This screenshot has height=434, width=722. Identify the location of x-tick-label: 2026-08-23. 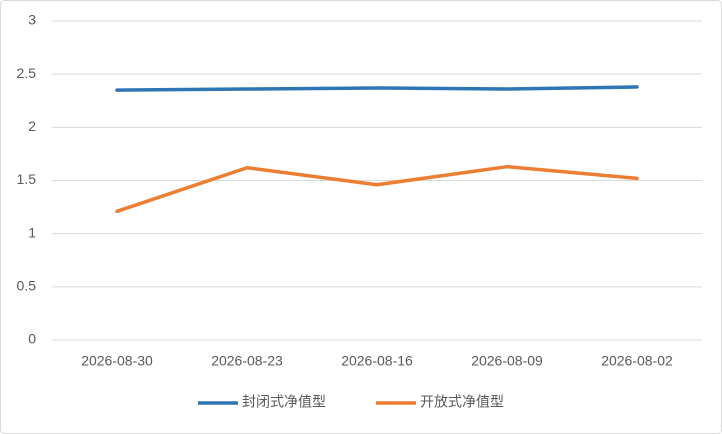
(247, 361).